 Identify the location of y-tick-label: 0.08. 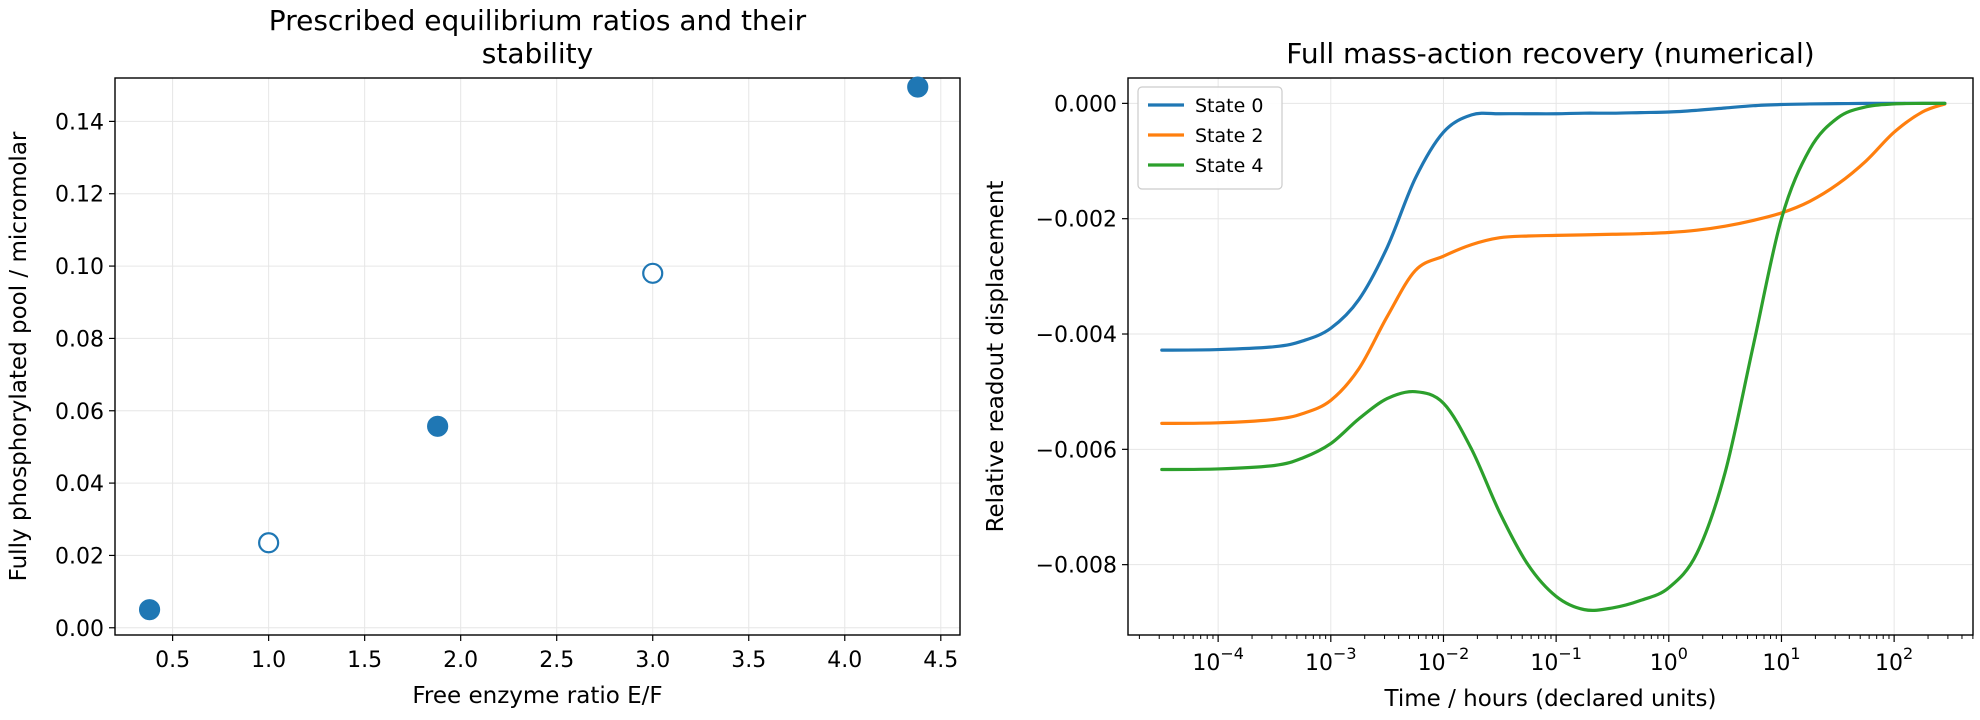
(79, 339).